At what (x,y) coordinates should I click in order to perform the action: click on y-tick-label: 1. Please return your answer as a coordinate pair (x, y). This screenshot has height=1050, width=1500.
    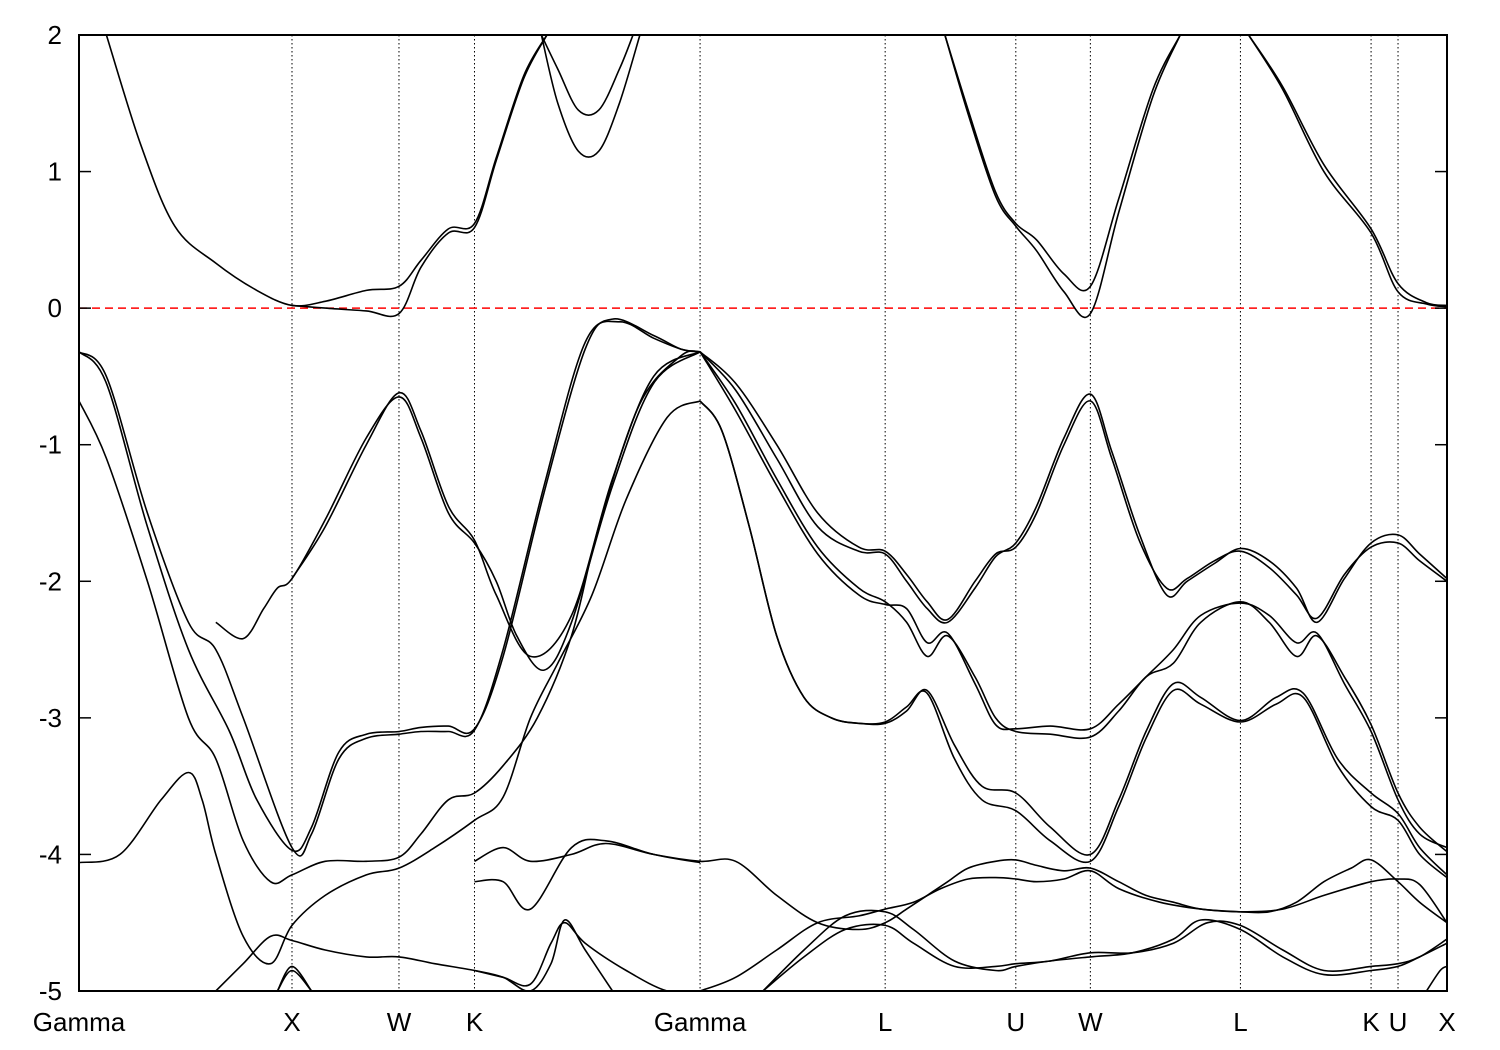
    Looking at the image, I should click on (55, 172).